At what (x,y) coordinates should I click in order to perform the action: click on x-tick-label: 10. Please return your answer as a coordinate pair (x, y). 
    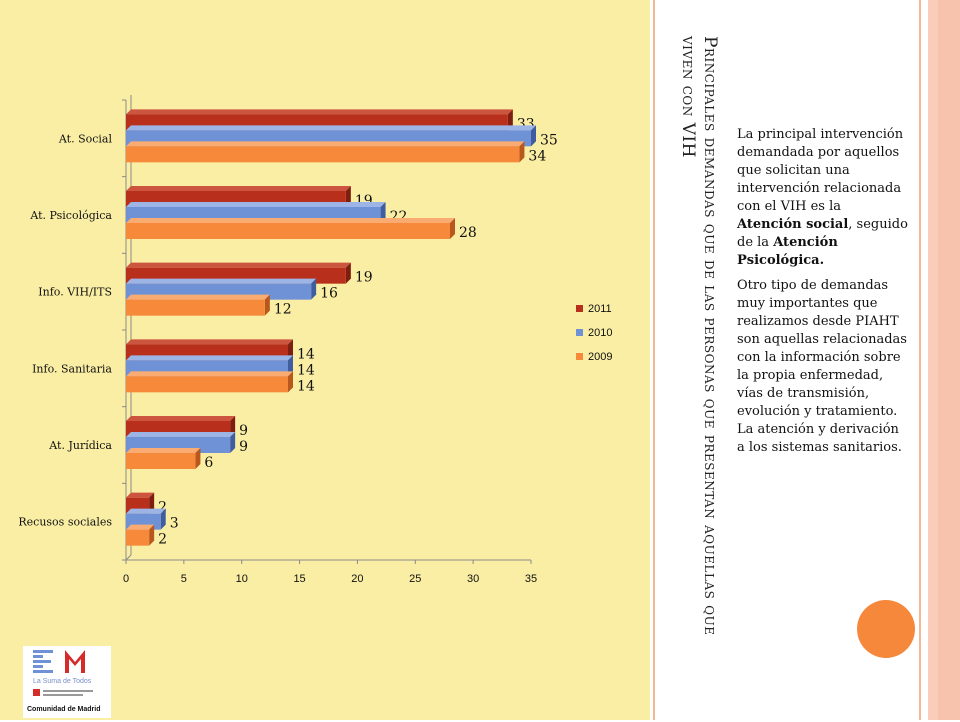
    Looking at the image, I should click on (242, 579).